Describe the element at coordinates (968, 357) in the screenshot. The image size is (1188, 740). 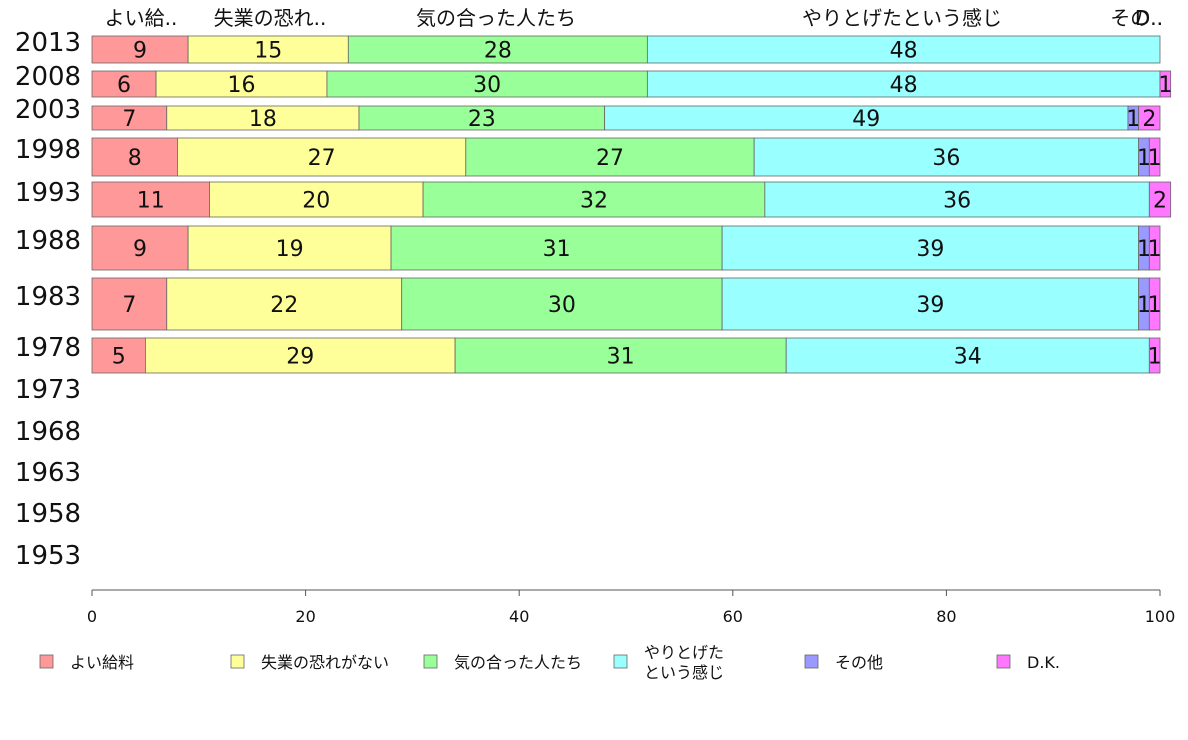
I see `bar-value-label: 34` at that location.